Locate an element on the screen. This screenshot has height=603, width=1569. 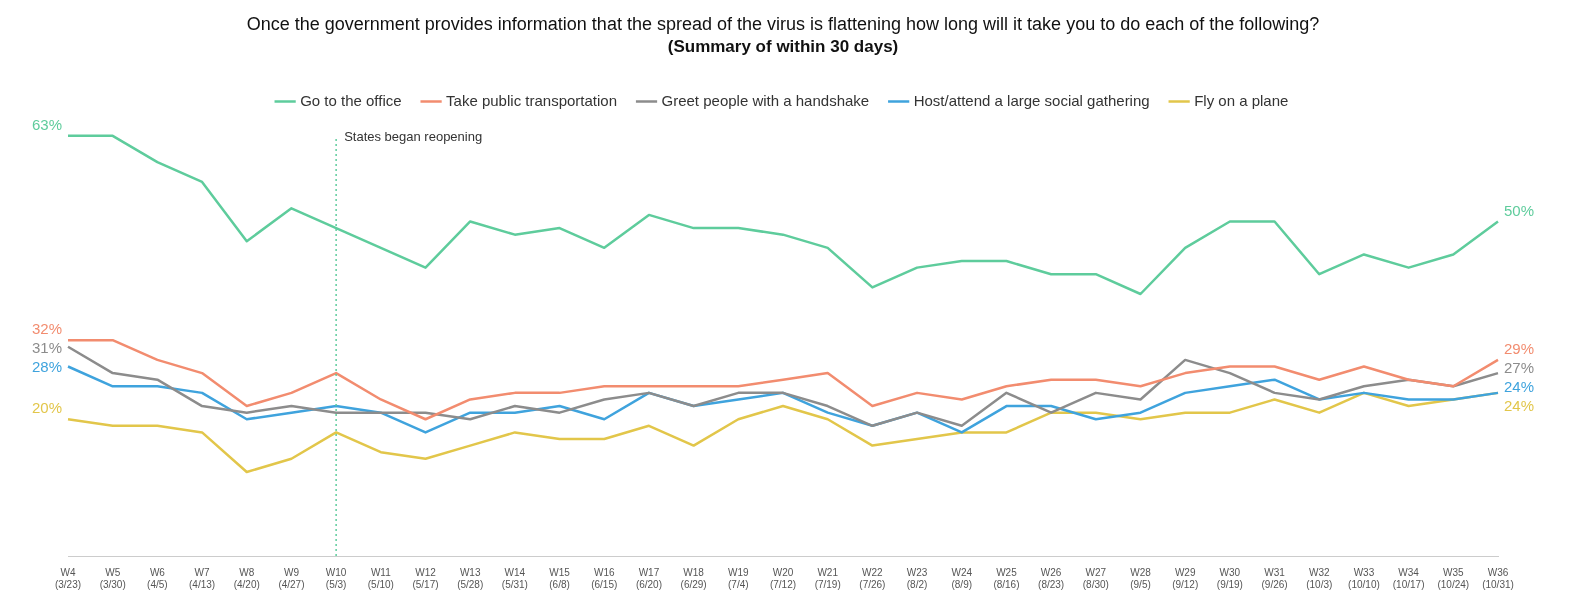
x-tick-label: W12 (5/17) is located at coordinates (425, 578).